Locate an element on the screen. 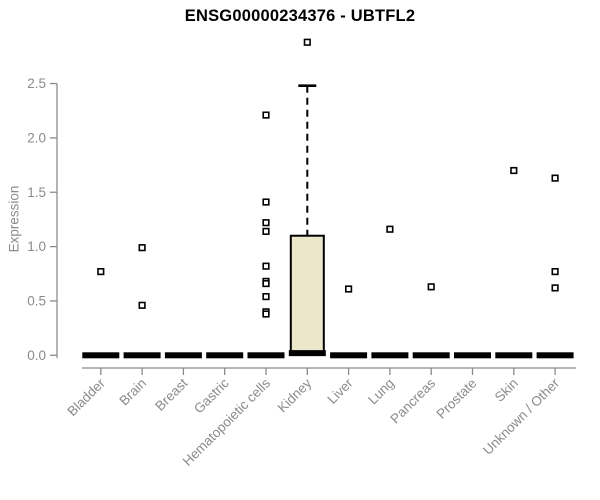 This screenshot has width=600, height=500. x-tick-label: Brain is located at coordinates (132, 392).